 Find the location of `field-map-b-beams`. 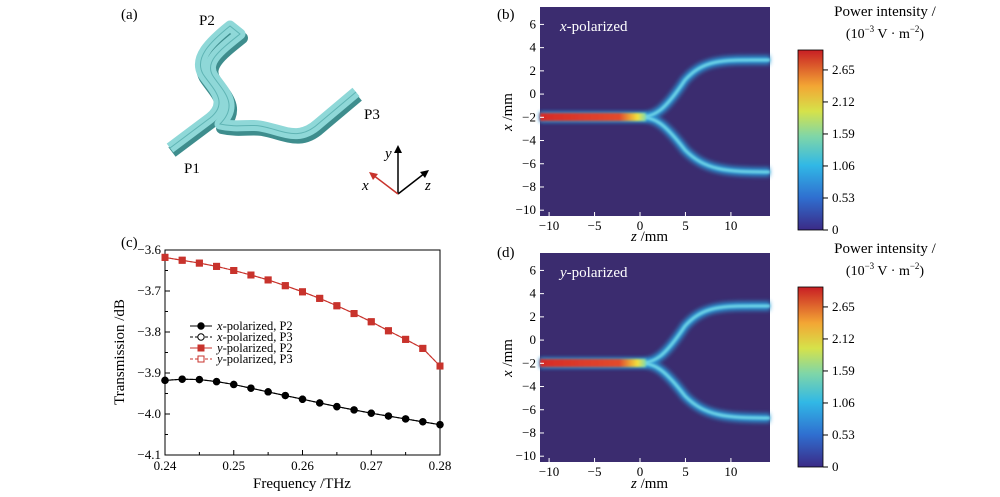

field-map-b-beams is located at coordinates (655, 116).